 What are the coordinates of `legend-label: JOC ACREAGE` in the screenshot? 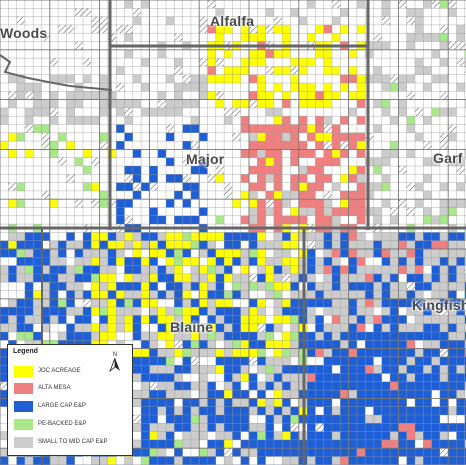 It's located at (59, 371).